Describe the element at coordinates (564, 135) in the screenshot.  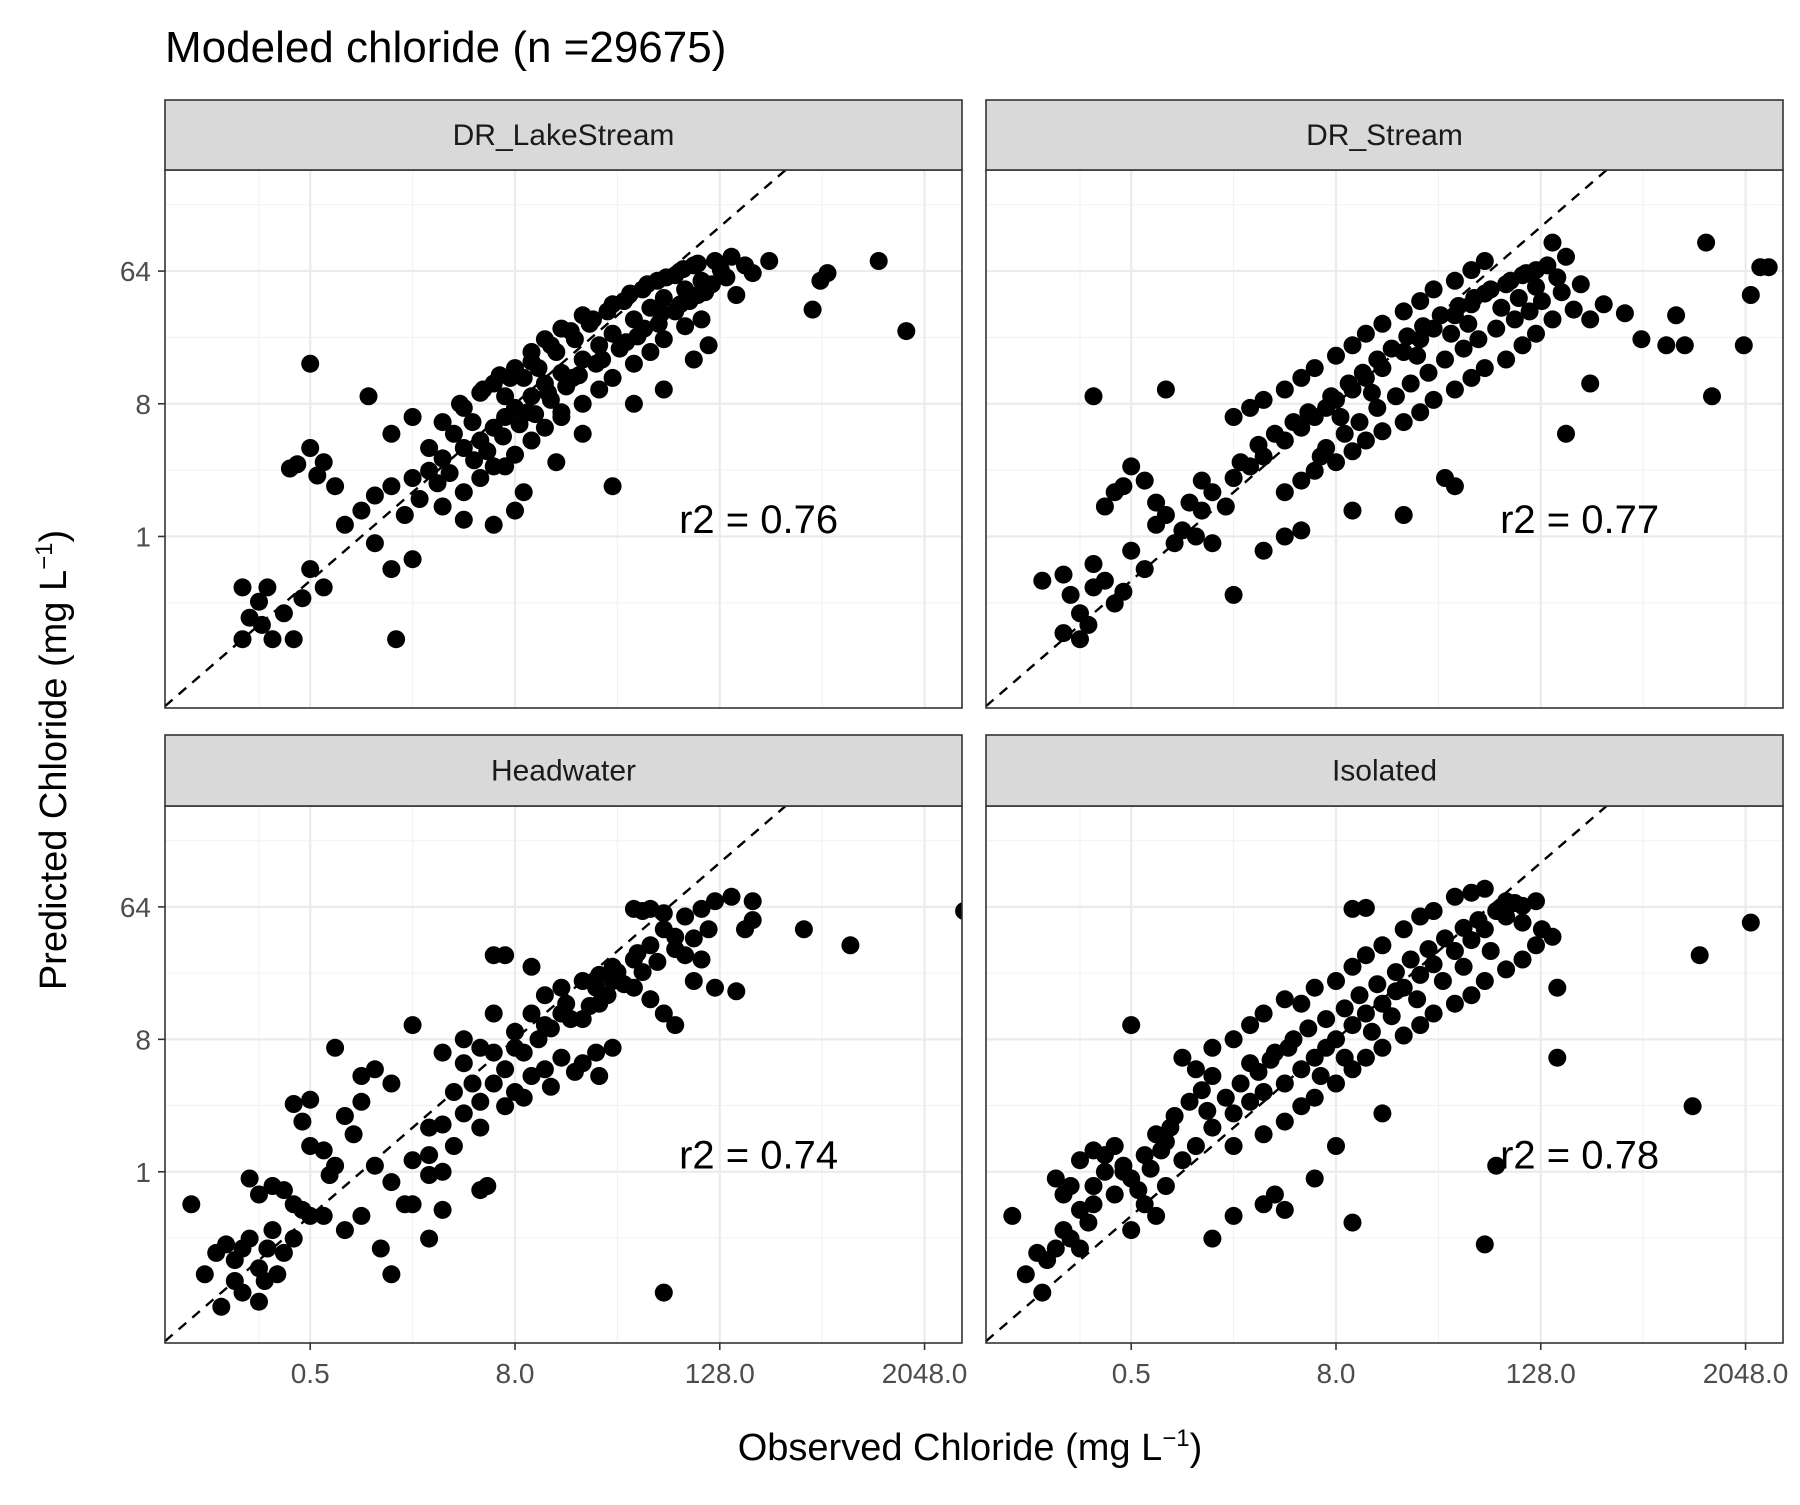
I see `facet-strip-label: DR_LakeStream` at that location.